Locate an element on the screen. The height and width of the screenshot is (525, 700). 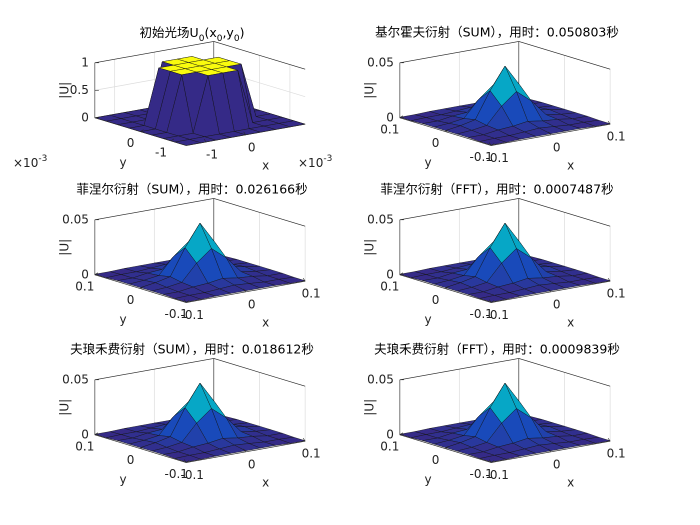
title-part: 初始光场U is located at coordinates (169, 32).